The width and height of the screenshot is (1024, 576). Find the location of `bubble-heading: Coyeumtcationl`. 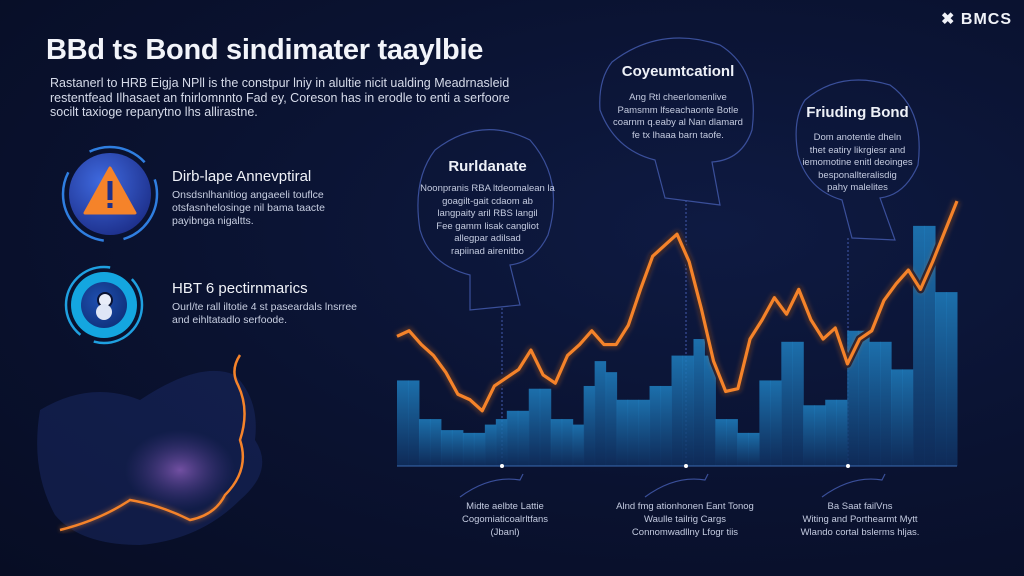

bubble-heading: Coyeumtcationl is located at coordinates (678, 71).